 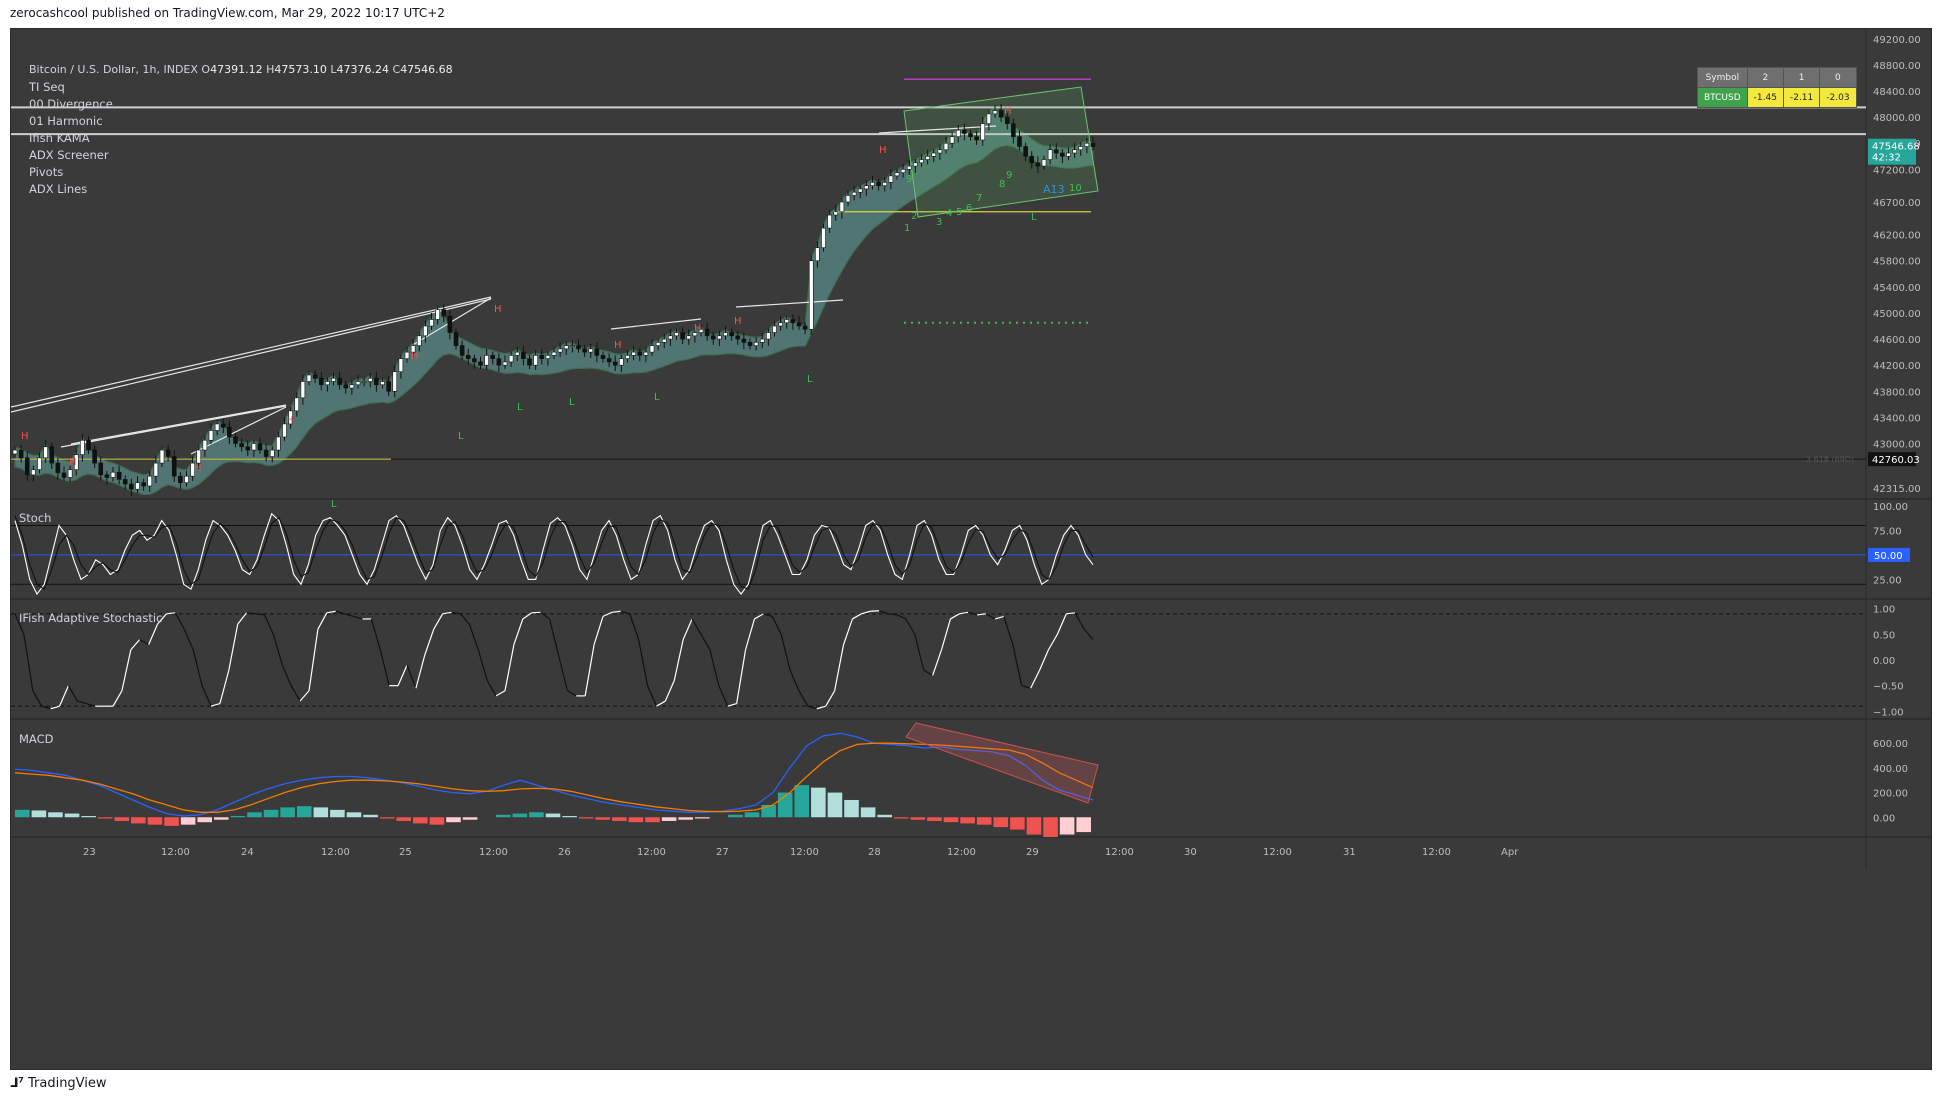 What do you see at coordinates (1896, 147) in the screenshot?
I see `last-price-label: 47546.68` at bounding box center [1896, 147].